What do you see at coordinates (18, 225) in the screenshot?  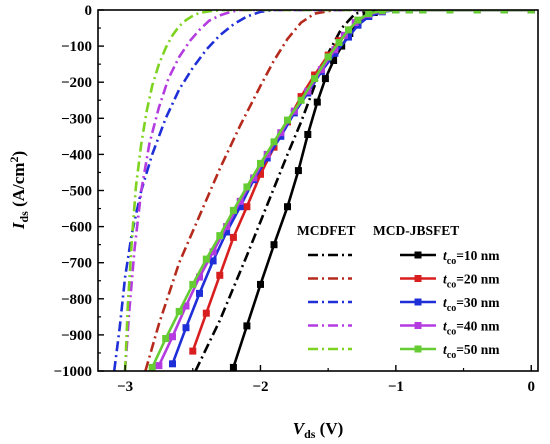 I see `y-axis-title-main: I` at bounding box center [18, 225].